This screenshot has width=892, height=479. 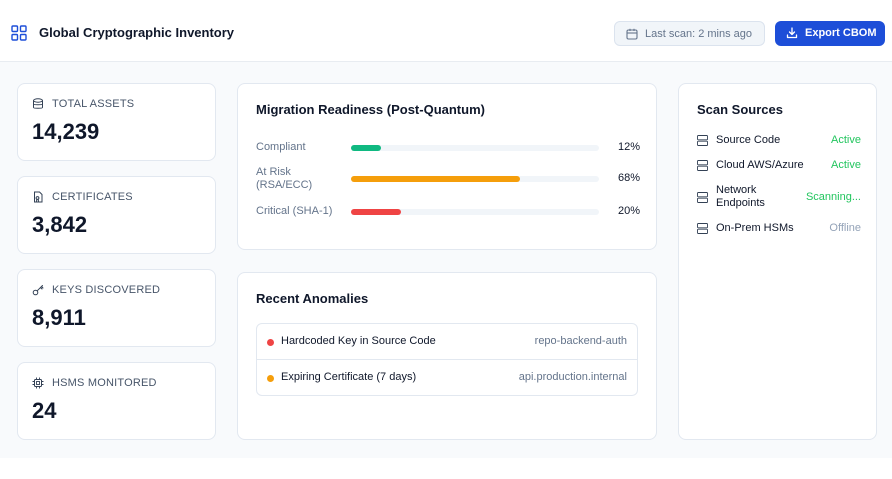 What do you see at coordinates (740, 203) in the screenshot?
I see `scan-source-name-line: Endpoints` at bounding box center [740, 203].